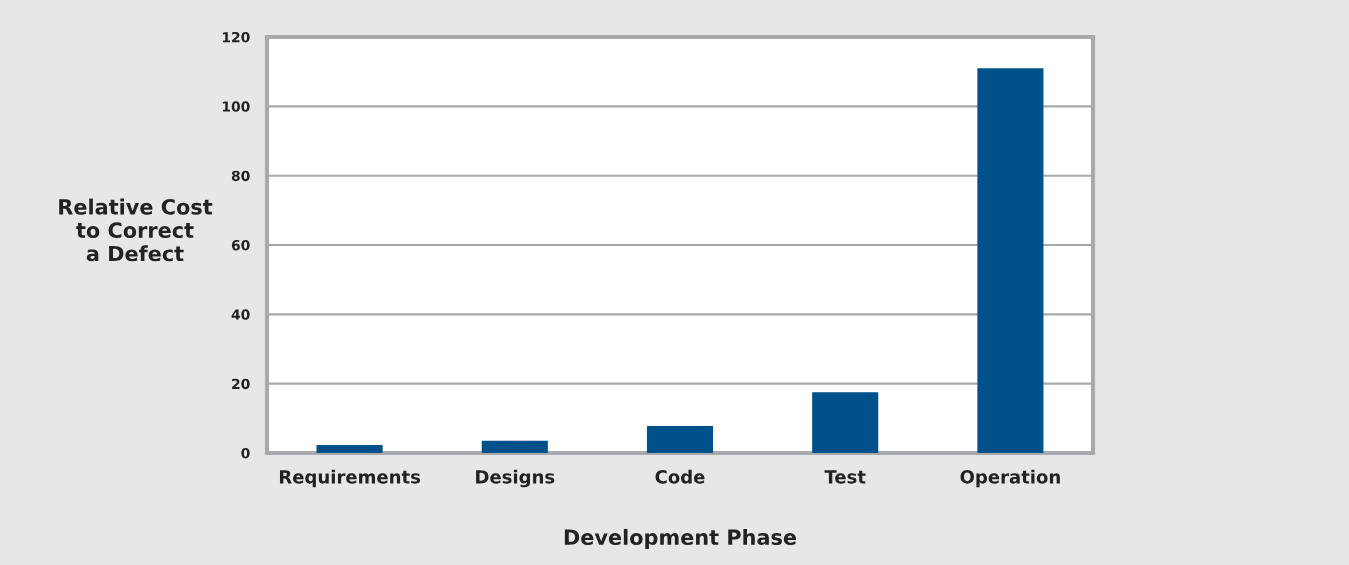  Describe the element at coordinates (350, 478) in the screenshot. I see `x-tick-label: Requirements` at that location.